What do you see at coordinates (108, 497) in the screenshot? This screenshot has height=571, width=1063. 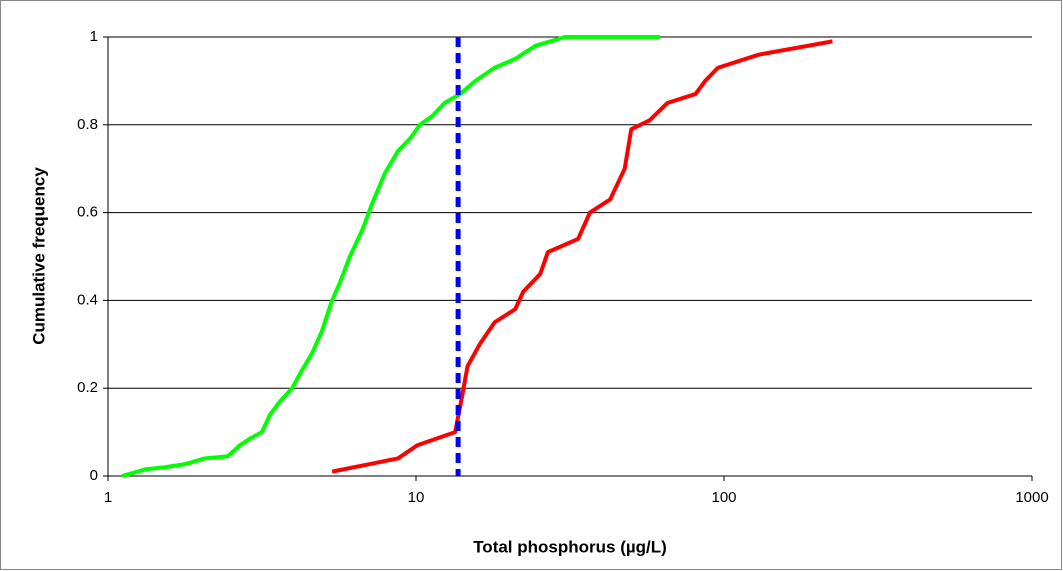 I see `x-tick-label: 1` at bounding box center [108, 497].